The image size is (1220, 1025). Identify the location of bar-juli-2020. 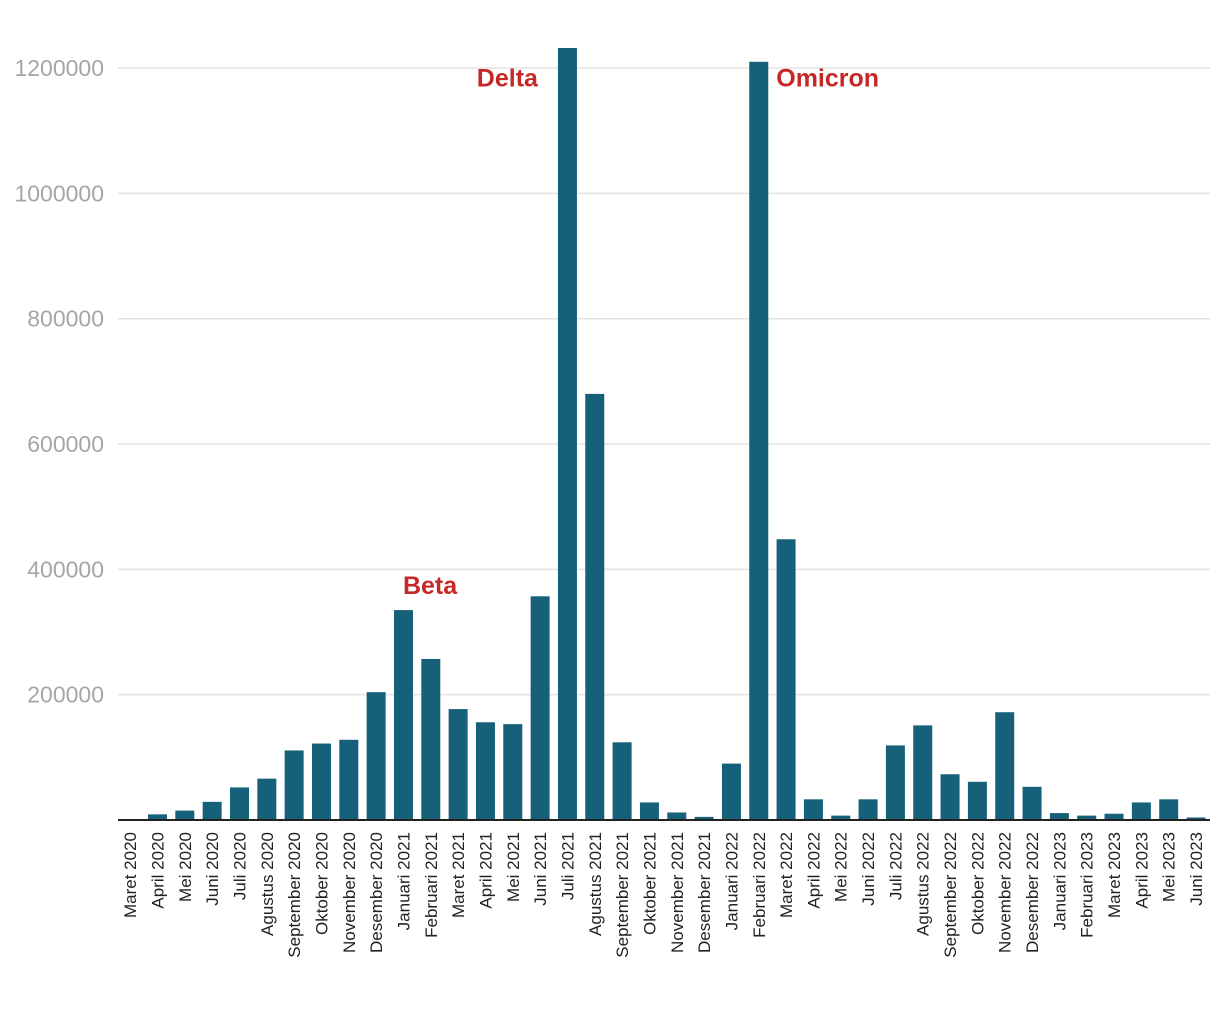
(239, 803).